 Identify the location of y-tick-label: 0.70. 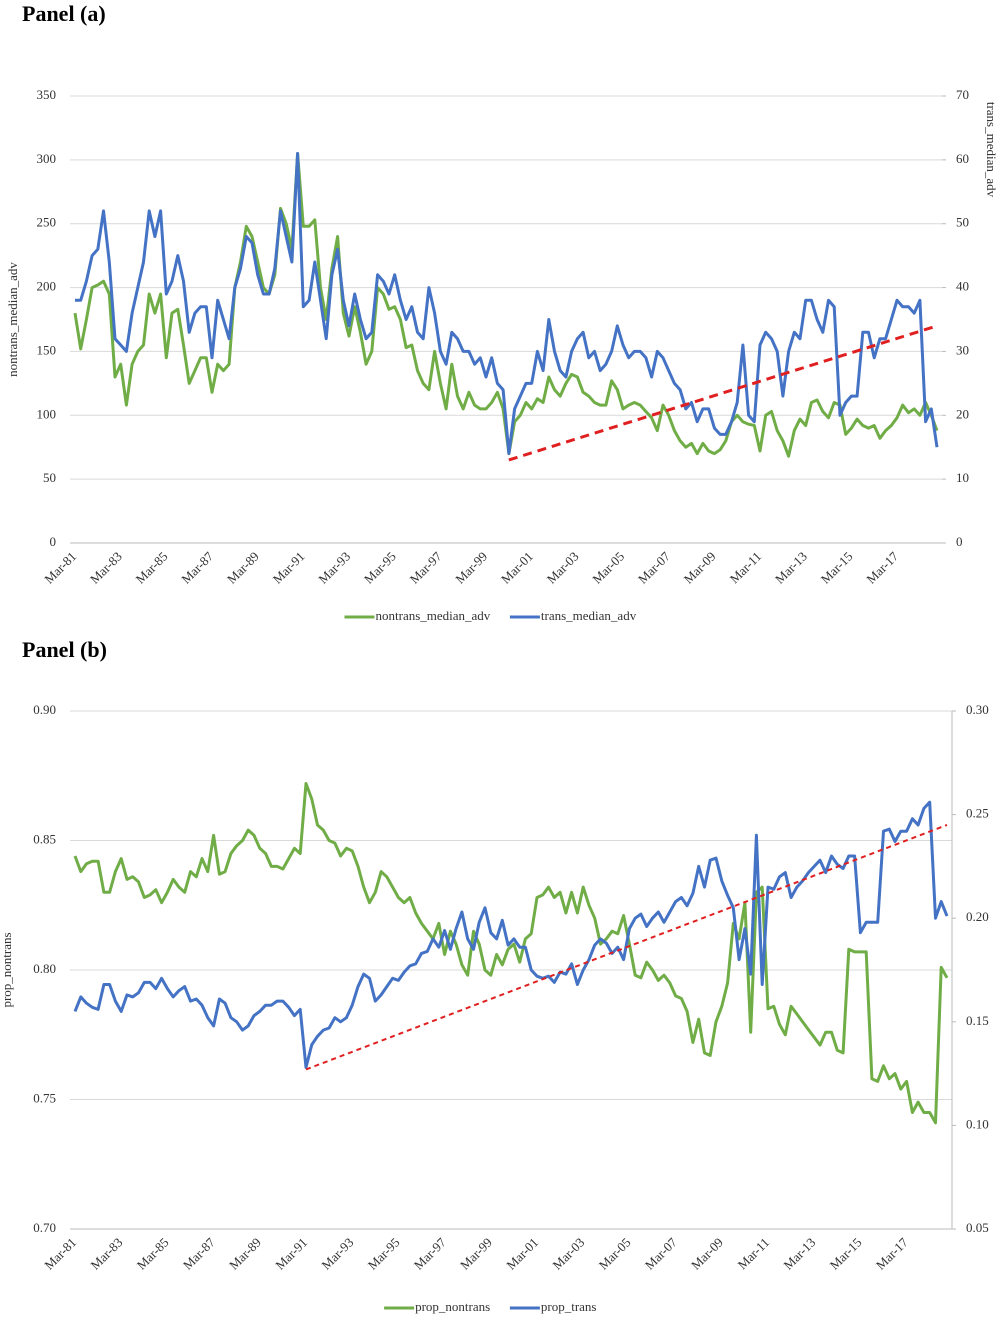
(44, 1227).